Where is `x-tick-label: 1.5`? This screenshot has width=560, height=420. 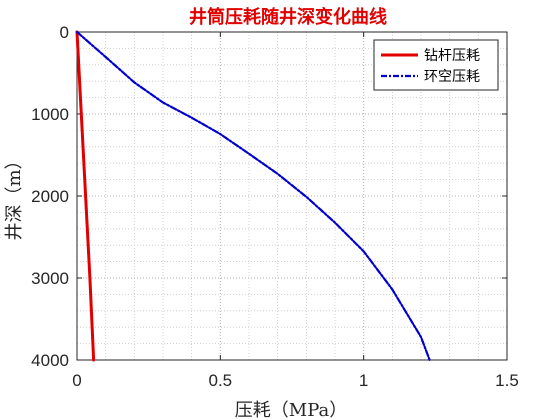 x-tick-label: 1.5 is located at coordinates (507, 380).